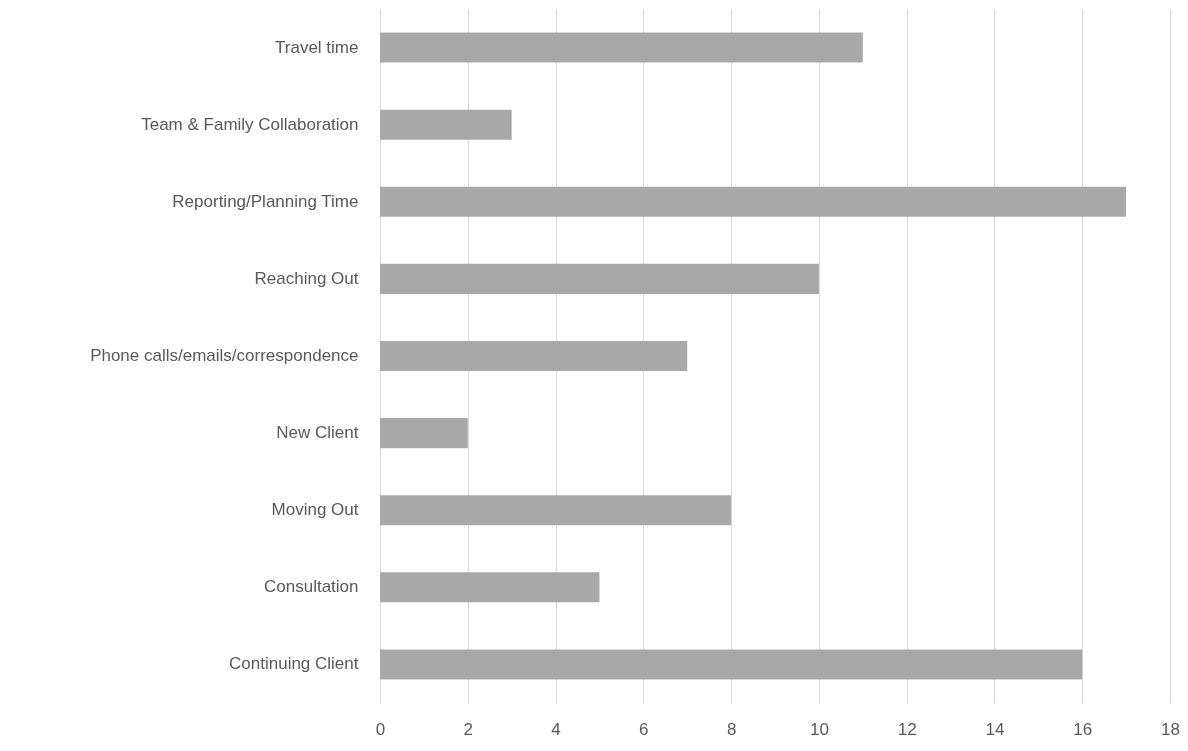 The image size is (1188, 751). Describe the element at coordinates (265, 201) in the screenshot. I see `y-tick-label: Reporting/Planning Time` at that location.